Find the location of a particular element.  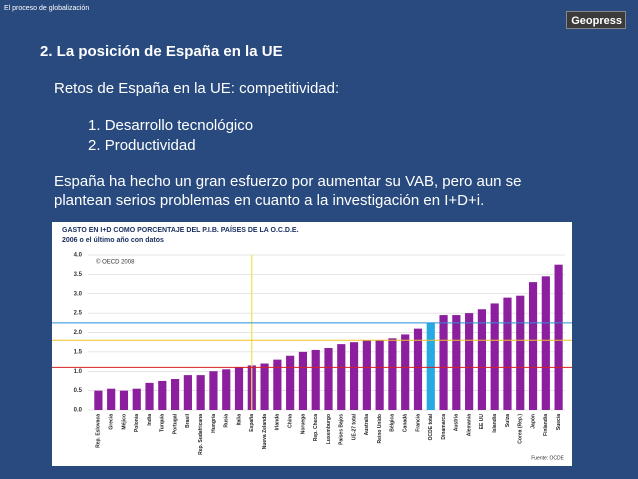

y-tick-label: 1.5 is located at coordinates (78, 352).